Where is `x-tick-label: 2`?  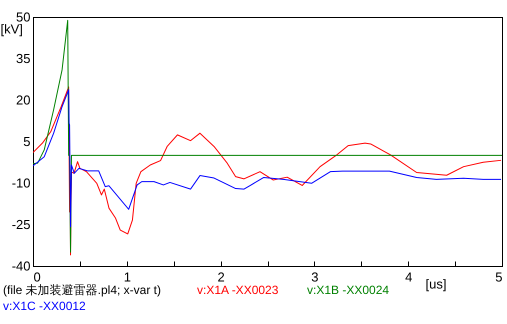
x-tick-label: 2 is located at coordinates (221, 277).